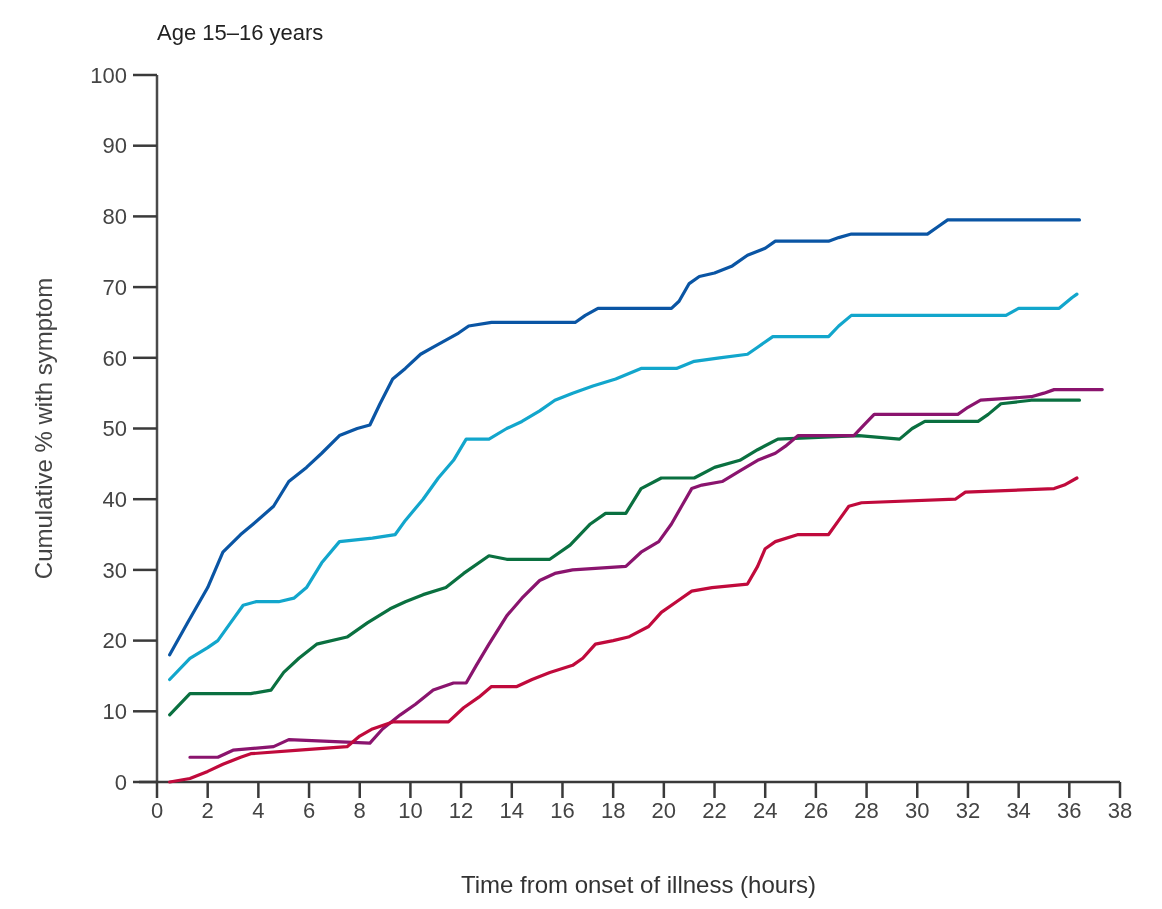 The width and height of the screenshot is (1162, 909). Describe the element at coordinates (207, 810) in the screenshot. I see `x-tick-label: 2` at that location.